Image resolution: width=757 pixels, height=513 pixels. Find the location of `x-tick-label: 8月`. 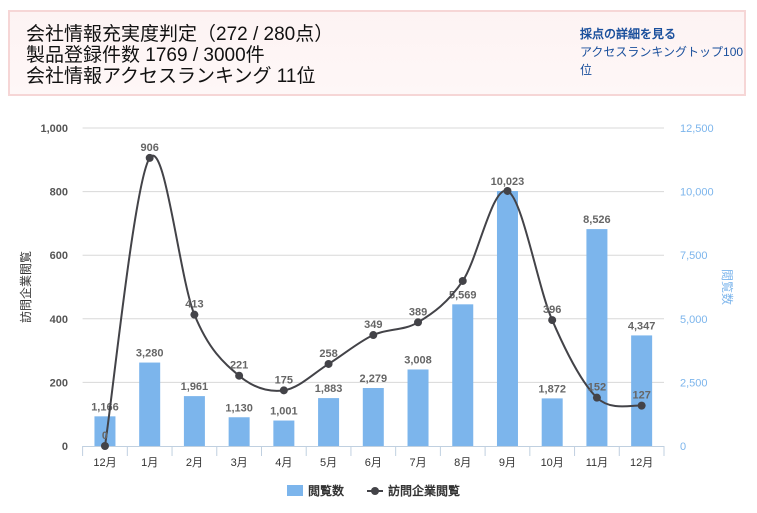

x-tick-label: 8月 is located at coordinates (462, 463).